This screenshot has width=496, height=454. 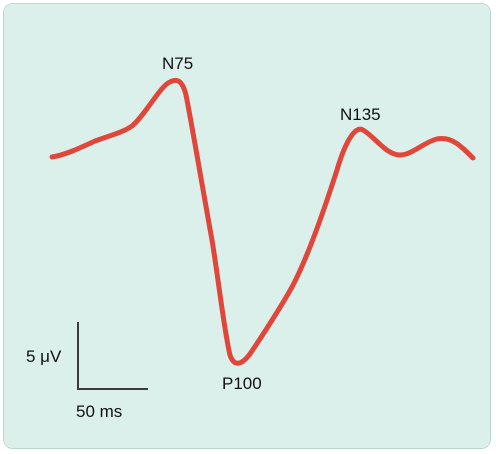 What do you see at coordinates (177, 63) in the screenshot?
I see `peak-label-n75: N75` at bounding box center [177, 63].